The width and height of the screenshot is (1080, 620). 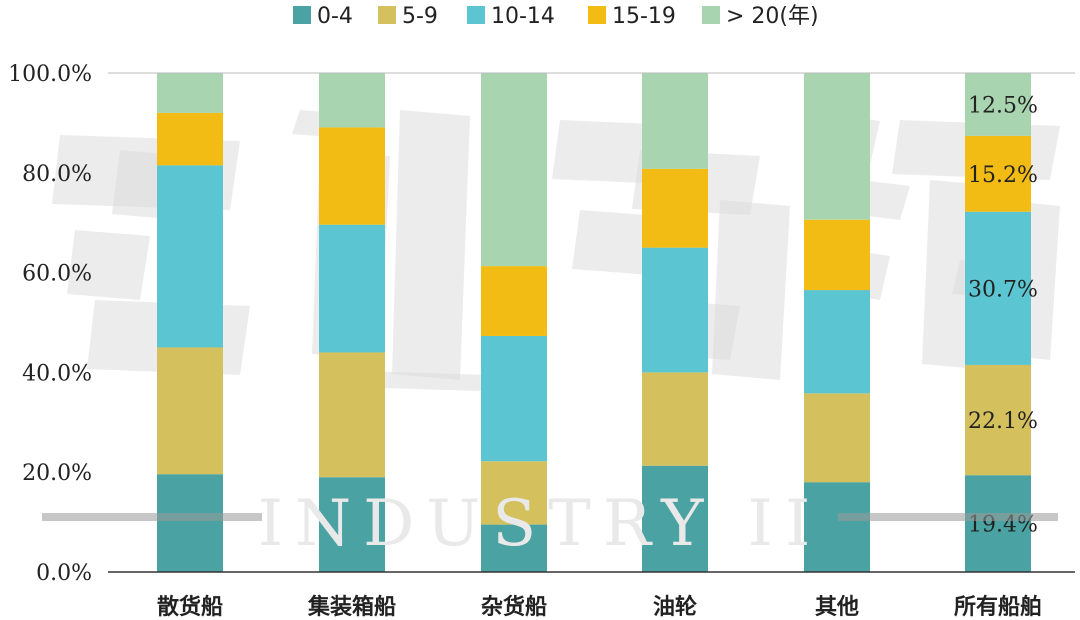 I want to click on data-label: 30.7%, so click(x=1003, y=289).